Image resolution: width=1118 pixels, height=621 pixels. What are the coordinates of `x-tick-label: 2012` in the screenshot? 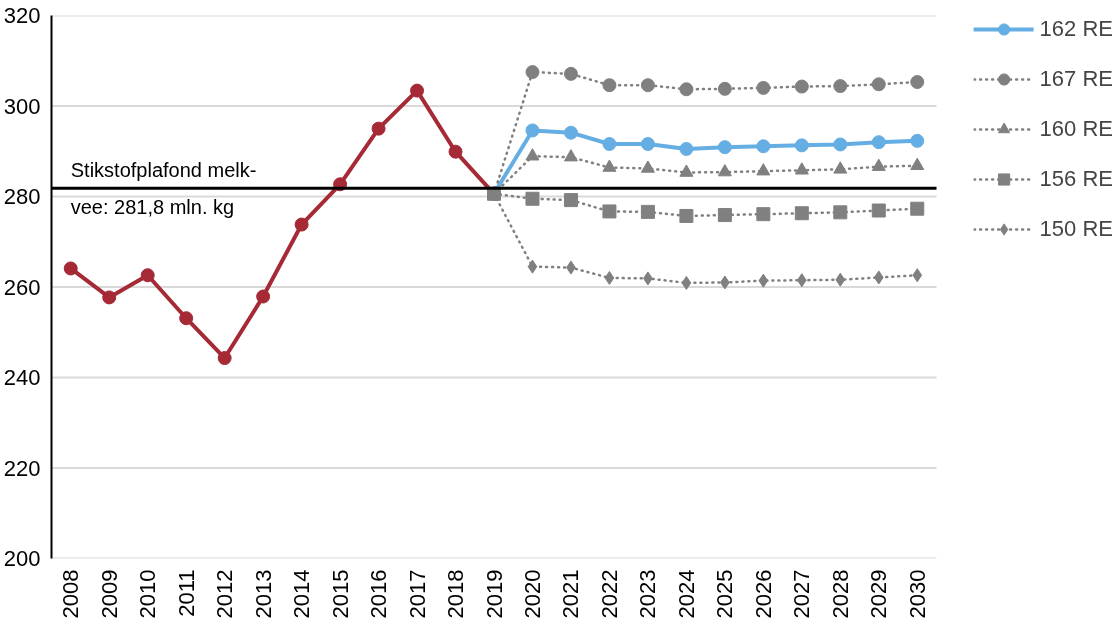 It's located at (225, 594).